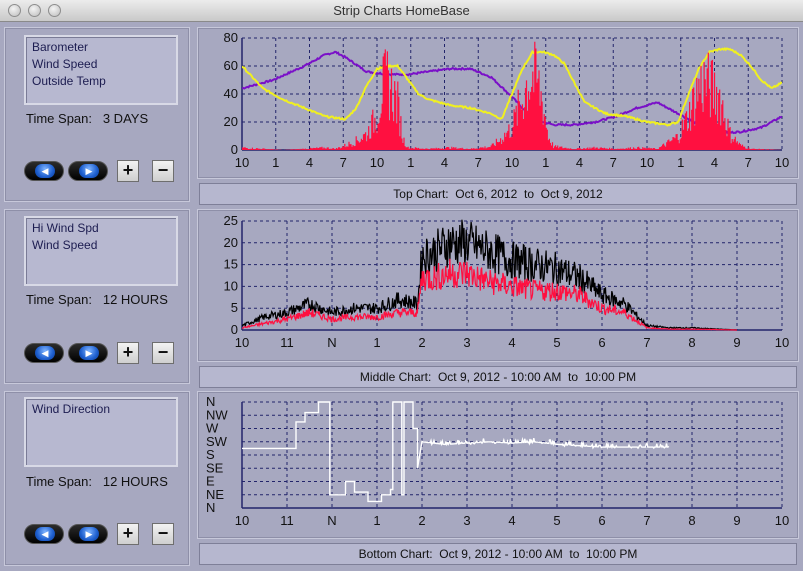  Describe the element at coordinates (101, 432) in the screenshot. I see `bottom-chart-legend: Wind Direction` at that location.